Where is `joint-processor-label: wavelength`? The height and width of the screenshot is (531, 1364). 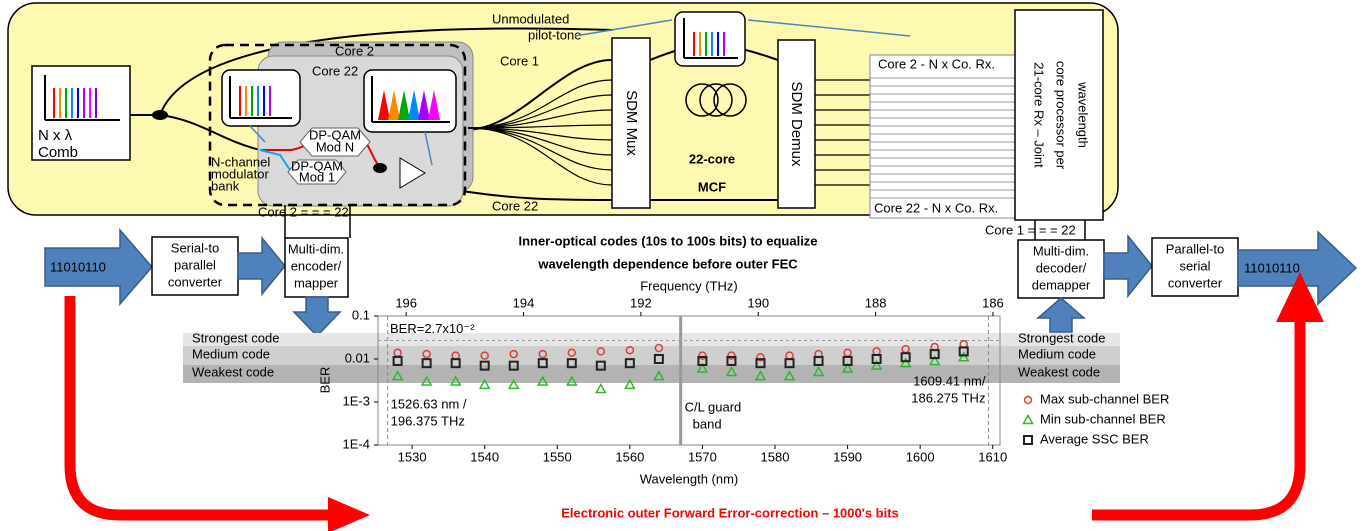
joint-processor-label: wavelength is located at coordinates (1083, 114).